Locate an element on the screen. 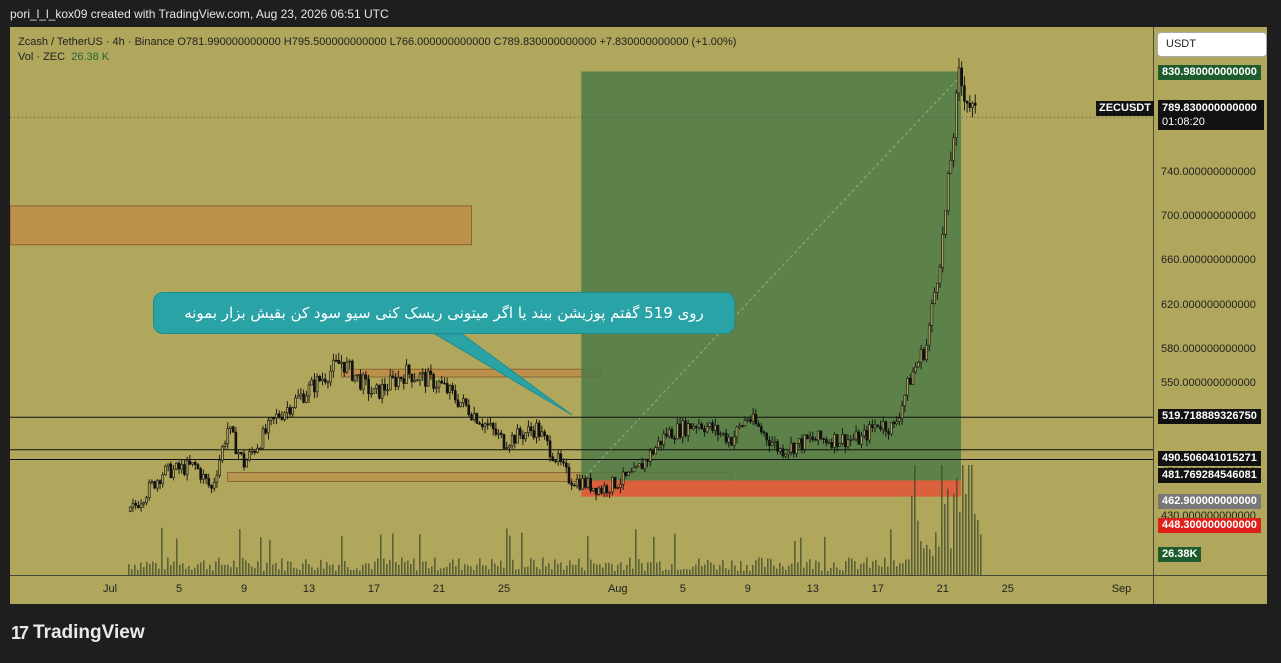  volume-legend: Vol · ZEC 26.38 K is located at coordinates (377, 57).